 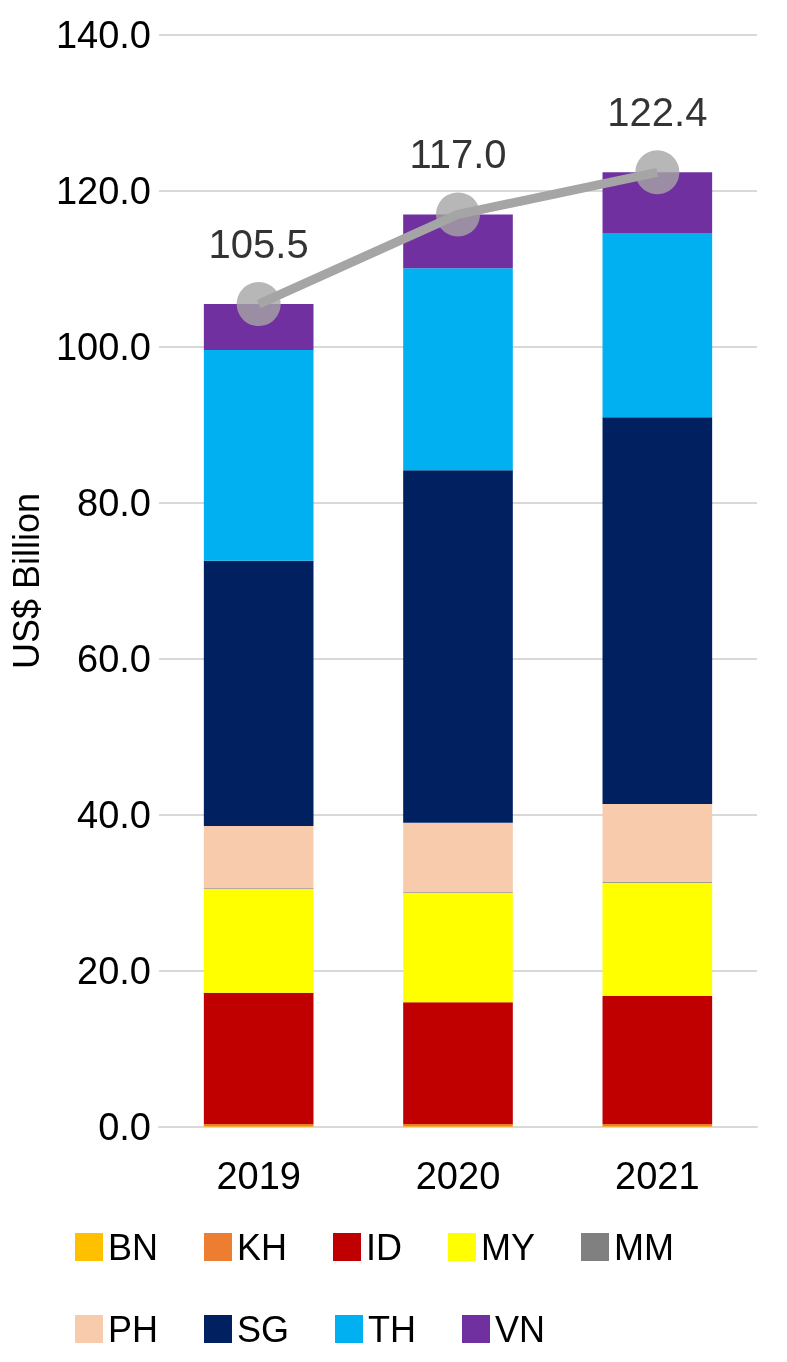 I want to click on y-tick-label: 140.0, so click(x=103, y=35).